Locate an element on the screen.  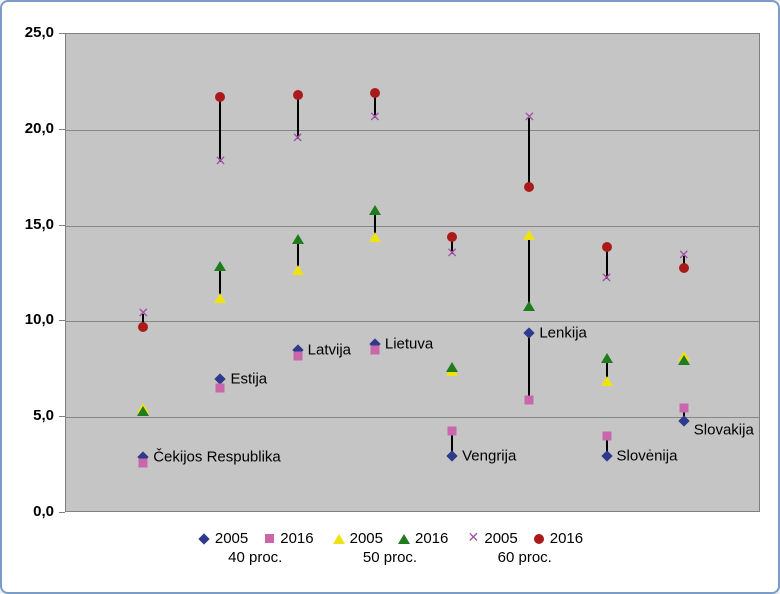
legend-entry: ✕ 2005 is located at coordinates (492, 538).